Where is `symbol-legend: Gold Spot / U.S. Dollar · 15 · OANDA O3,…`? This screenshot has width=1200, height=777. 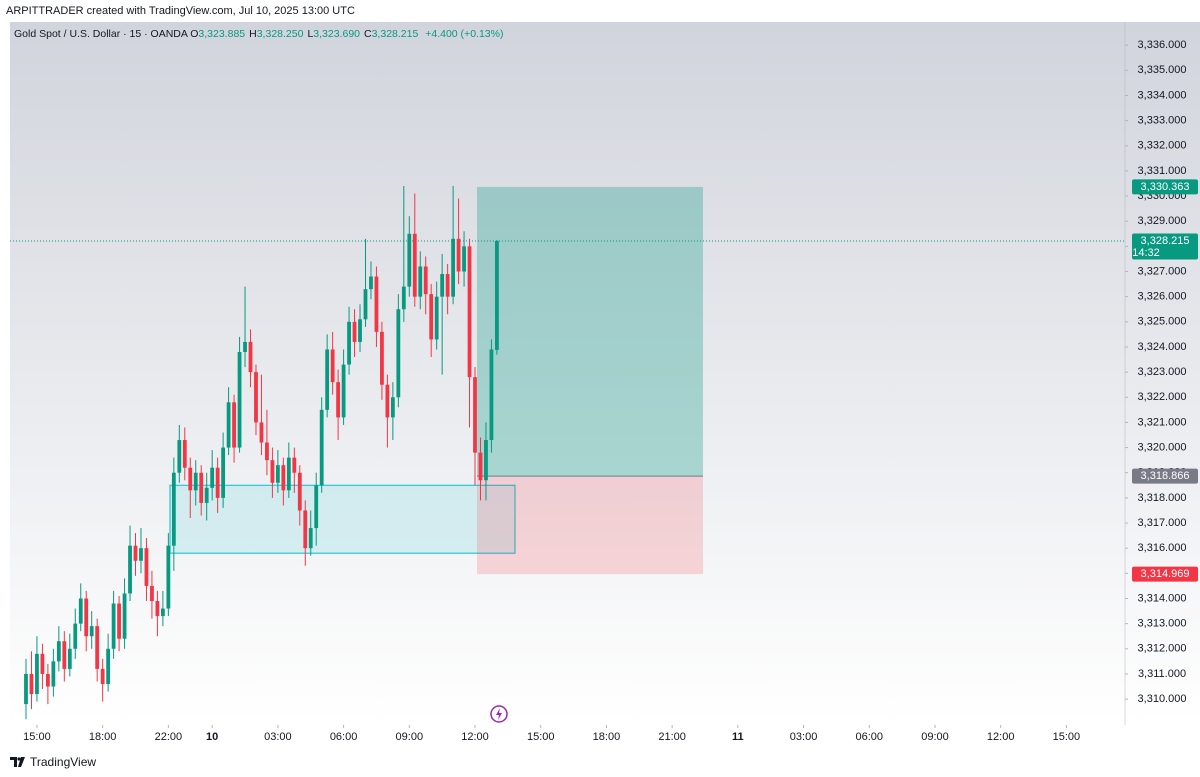
symbol-legend: Gold Spot / U.S. Dollar · 15 · OANDA O3,… is located at coordinates (260, 34).